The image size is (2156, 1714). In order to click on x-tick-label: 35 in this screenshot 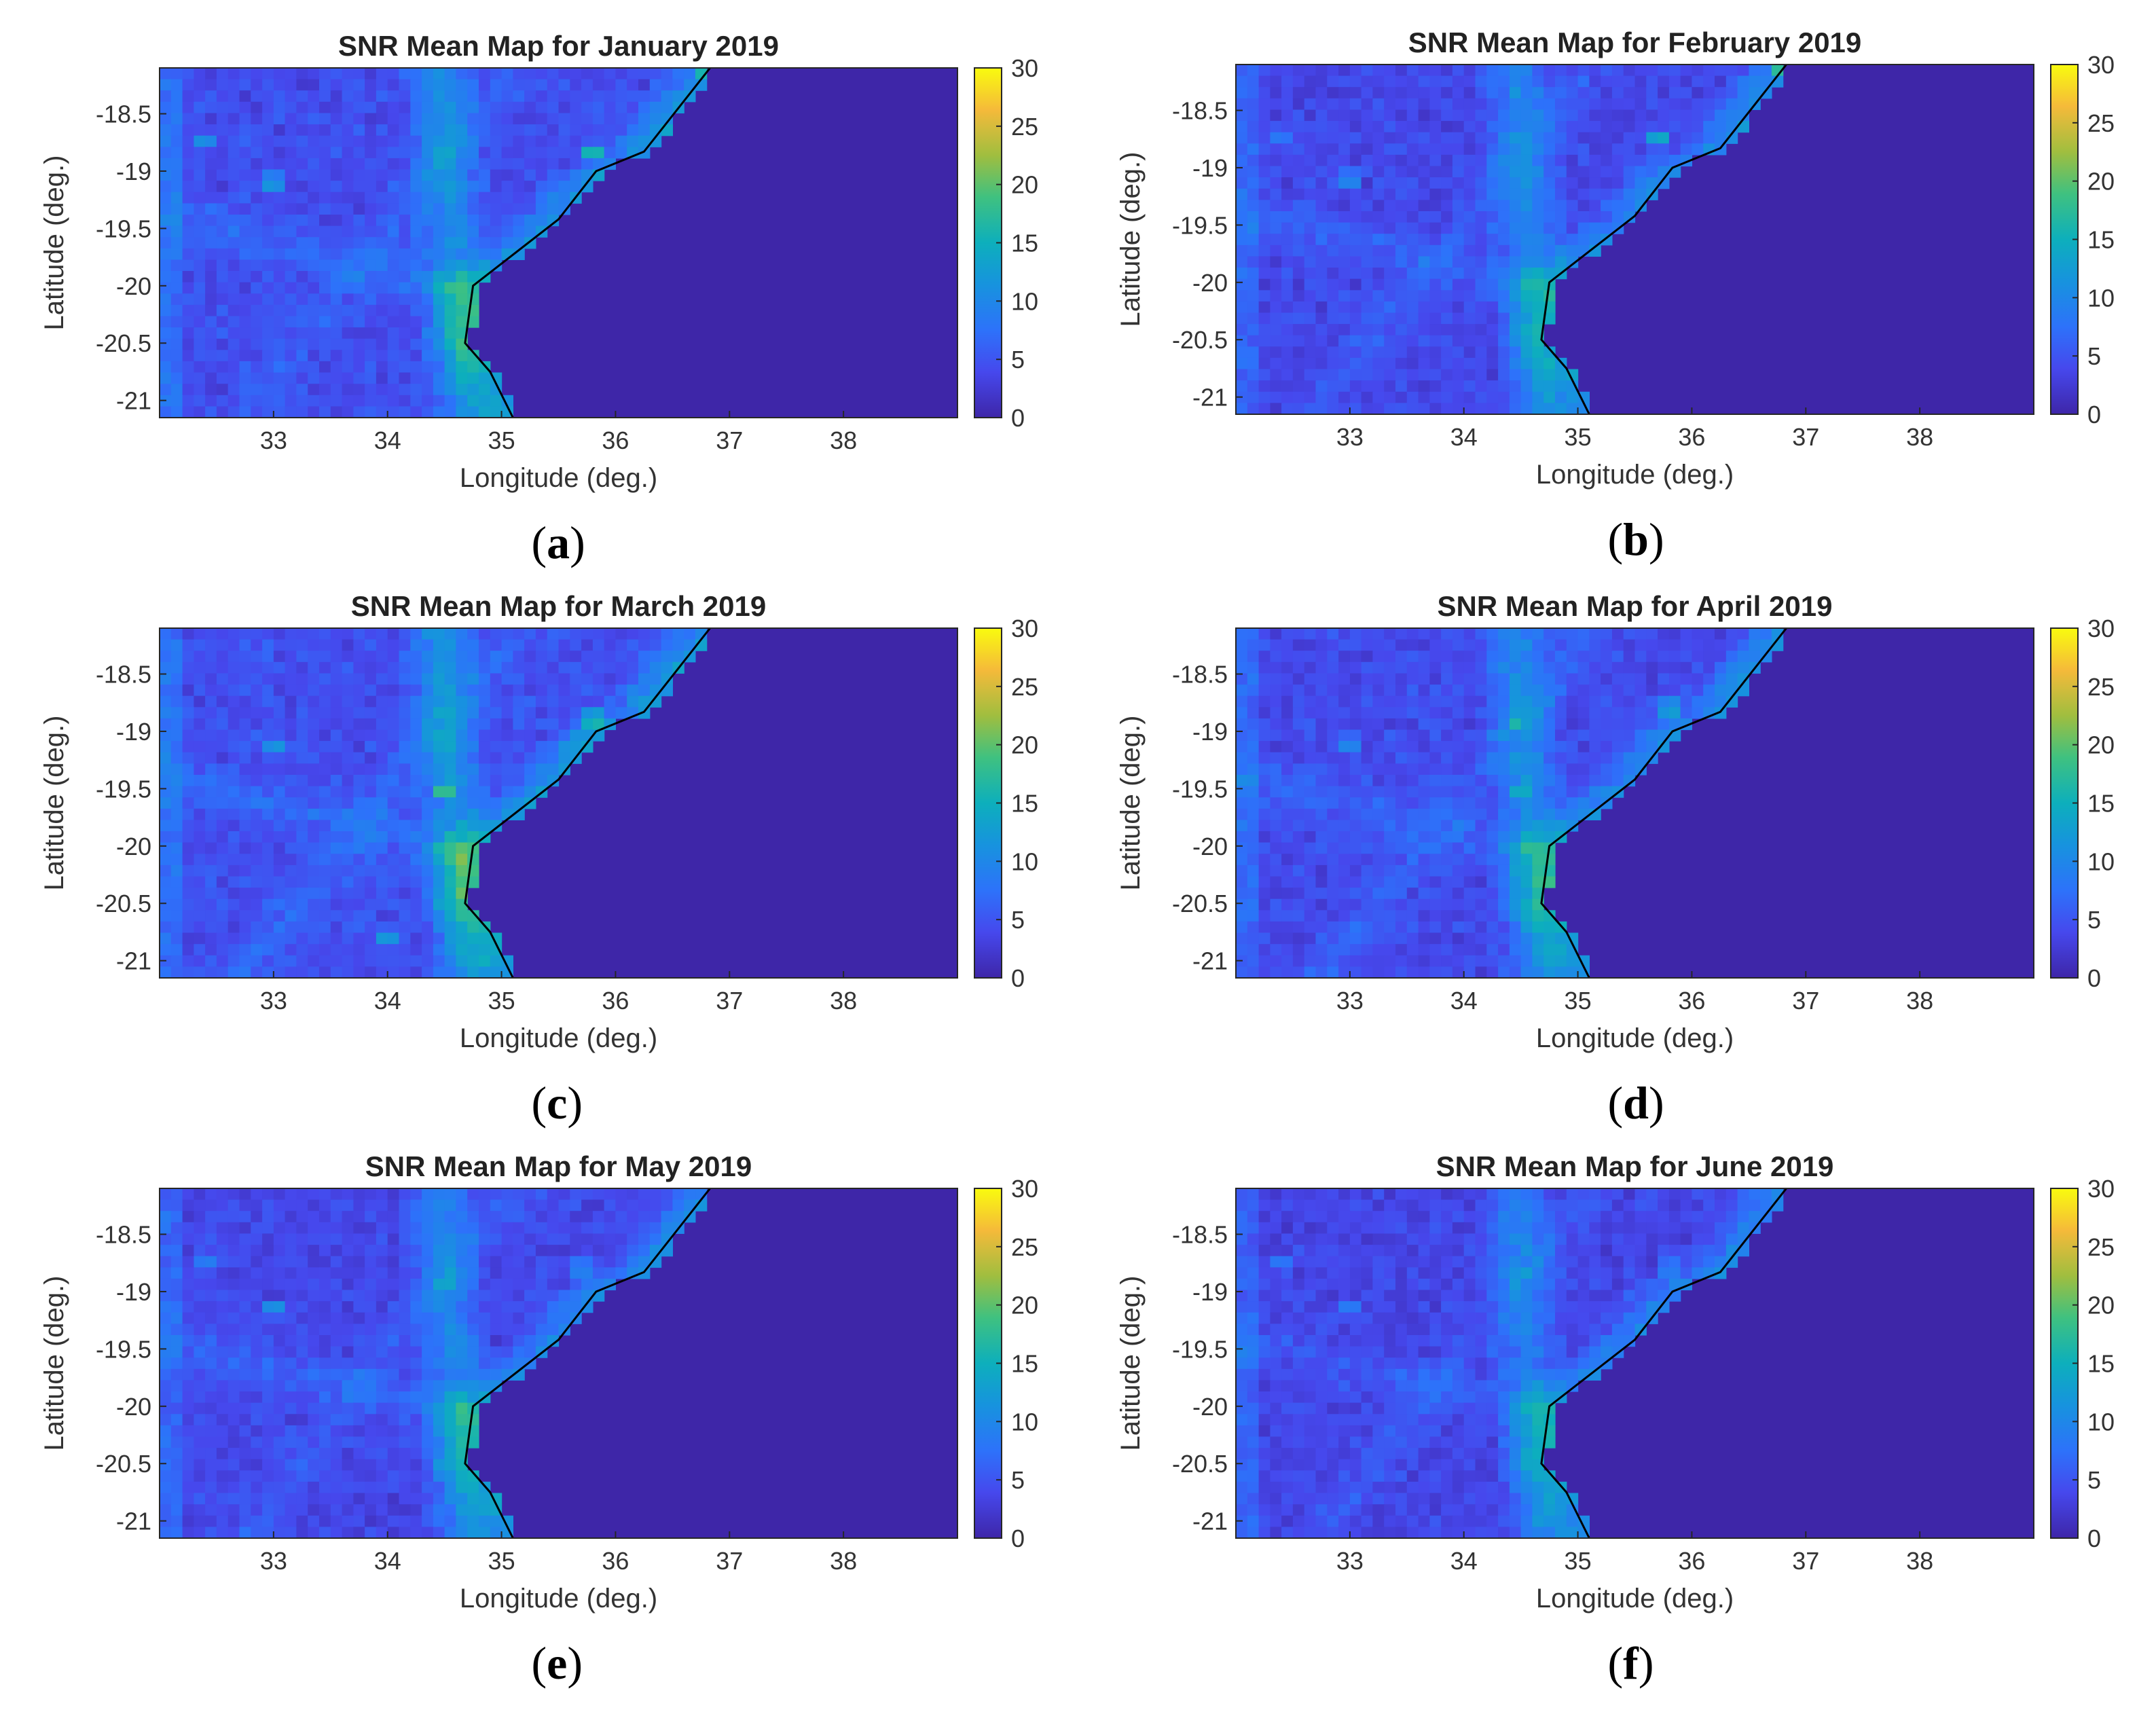, I will do `click(1578, 1001)`.